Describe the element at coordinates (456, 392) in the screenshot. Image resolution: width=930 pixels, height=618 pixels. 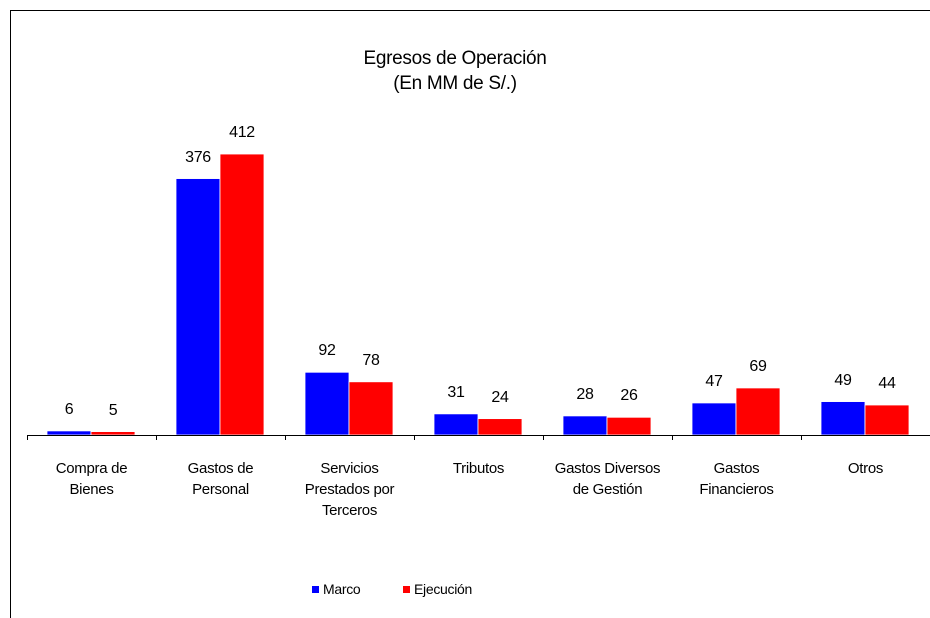
I see `data-label: 31` at that location.